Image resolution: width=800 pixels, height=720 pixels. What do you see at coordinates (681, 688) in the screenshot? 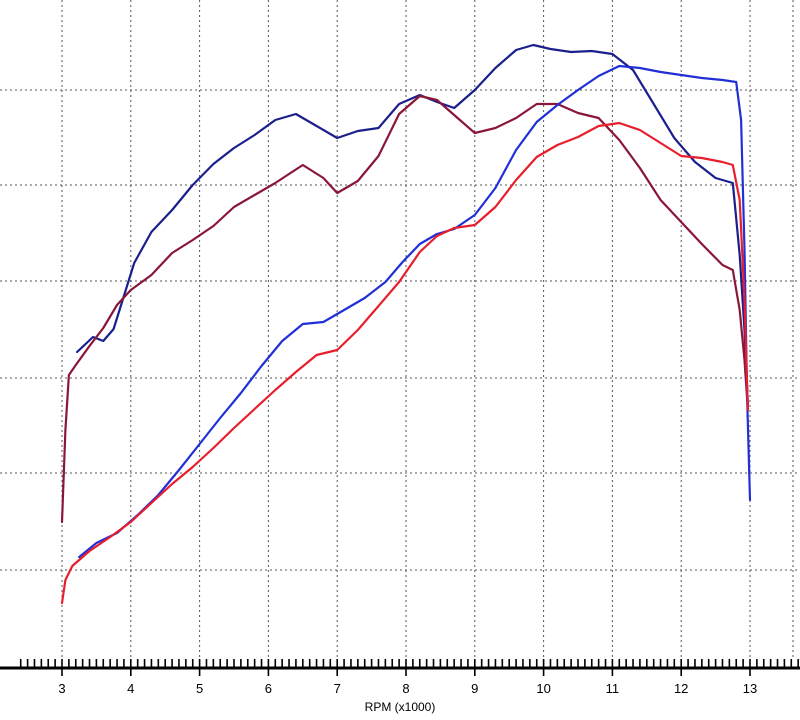
I see `x-tick-label: 12` at bounding box center [681, 688].